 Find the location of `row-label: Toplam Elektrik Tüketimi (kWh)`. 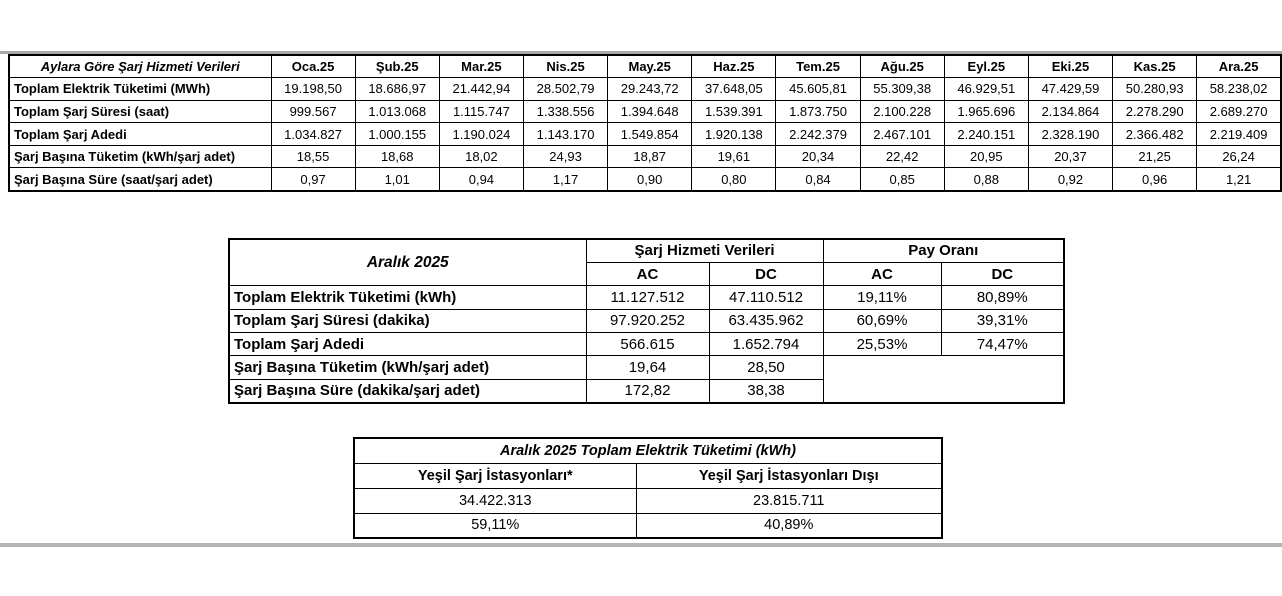

row-label: Toplam Elektrik Tüketimi (kWh) is located at coordinates (407, 297).